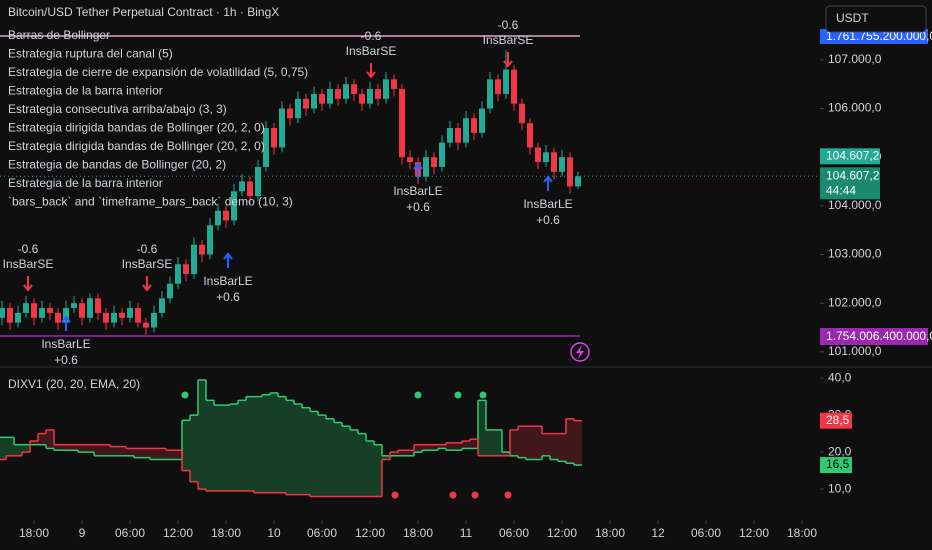 The height and width of the screenshot is (550, 932). I want to click on alert-icon, so click(580, 352).